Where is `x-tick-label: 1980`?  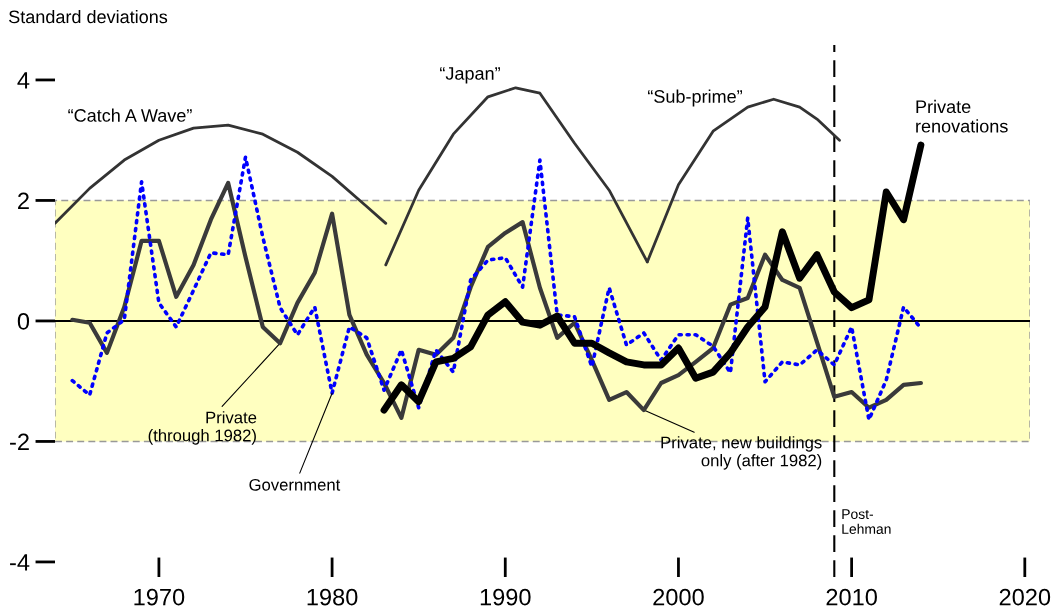 x-tick-label: 1980 is located at coordinates (332, 597).